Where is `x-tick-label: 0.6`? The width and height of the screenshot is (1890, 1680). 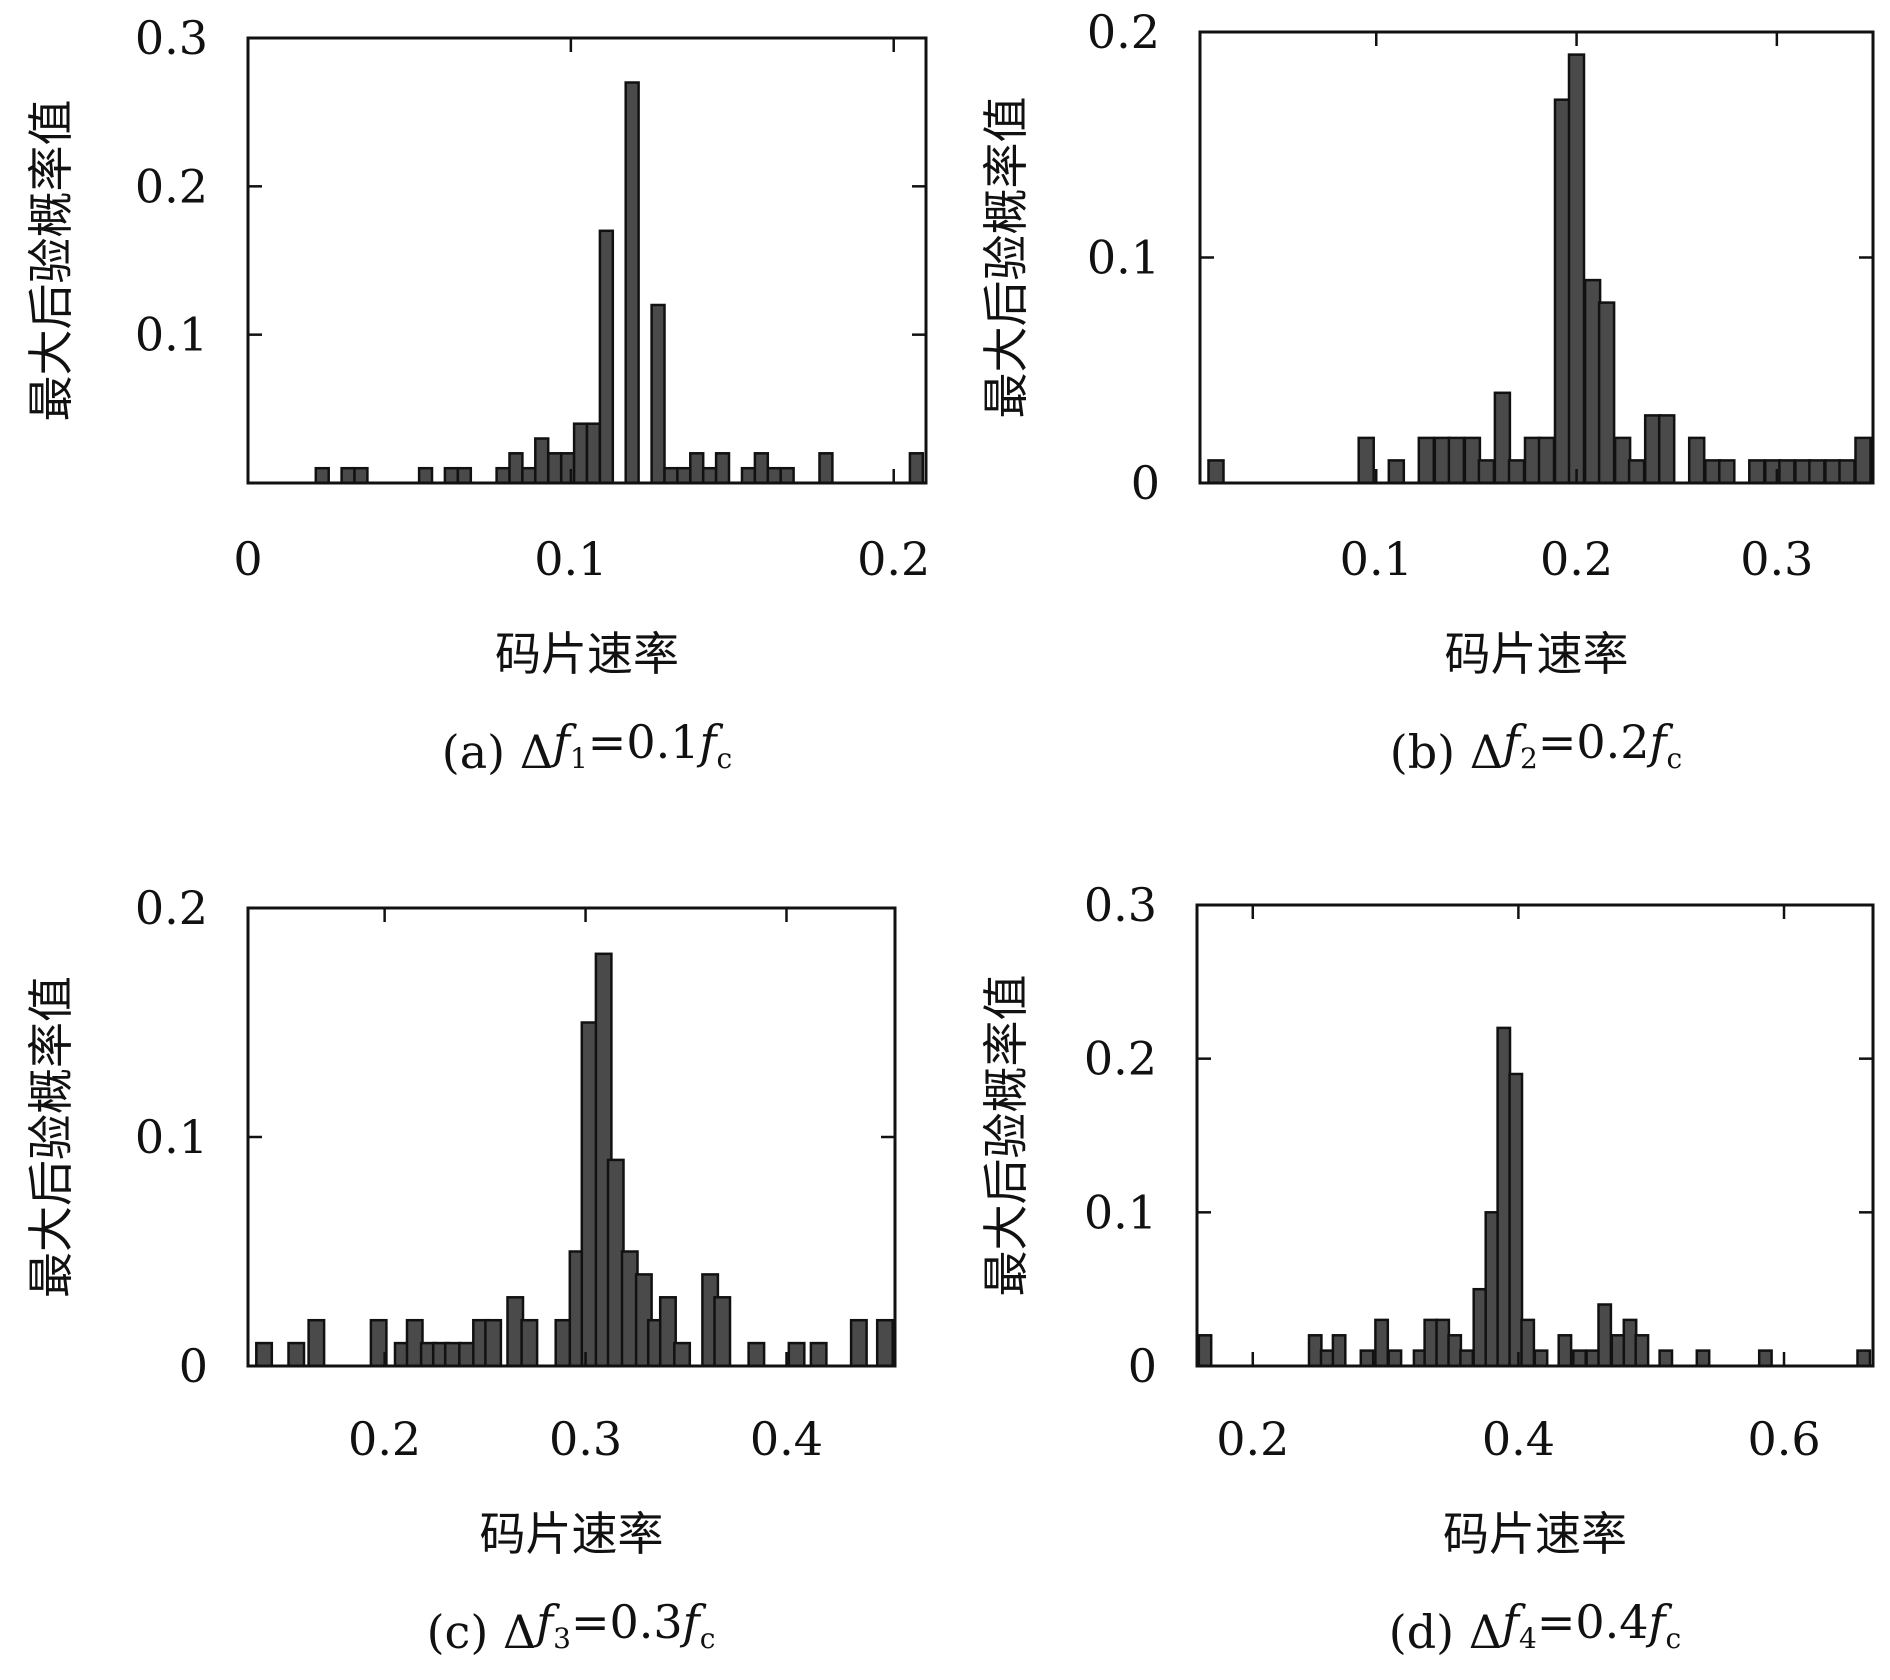 x-tick-label: 0.6 is located at coordinates (1783, 1439).